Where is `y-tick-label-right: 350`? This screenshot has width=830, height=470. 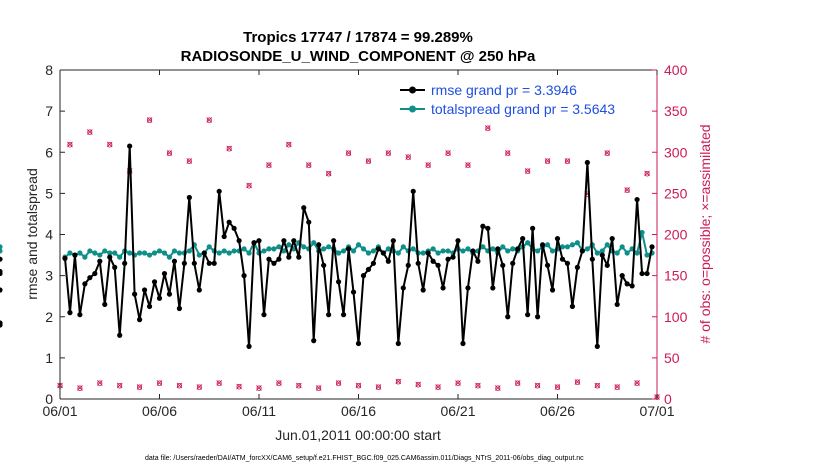
y-tick-label-right: 350 is located at coordinates (676, 111).